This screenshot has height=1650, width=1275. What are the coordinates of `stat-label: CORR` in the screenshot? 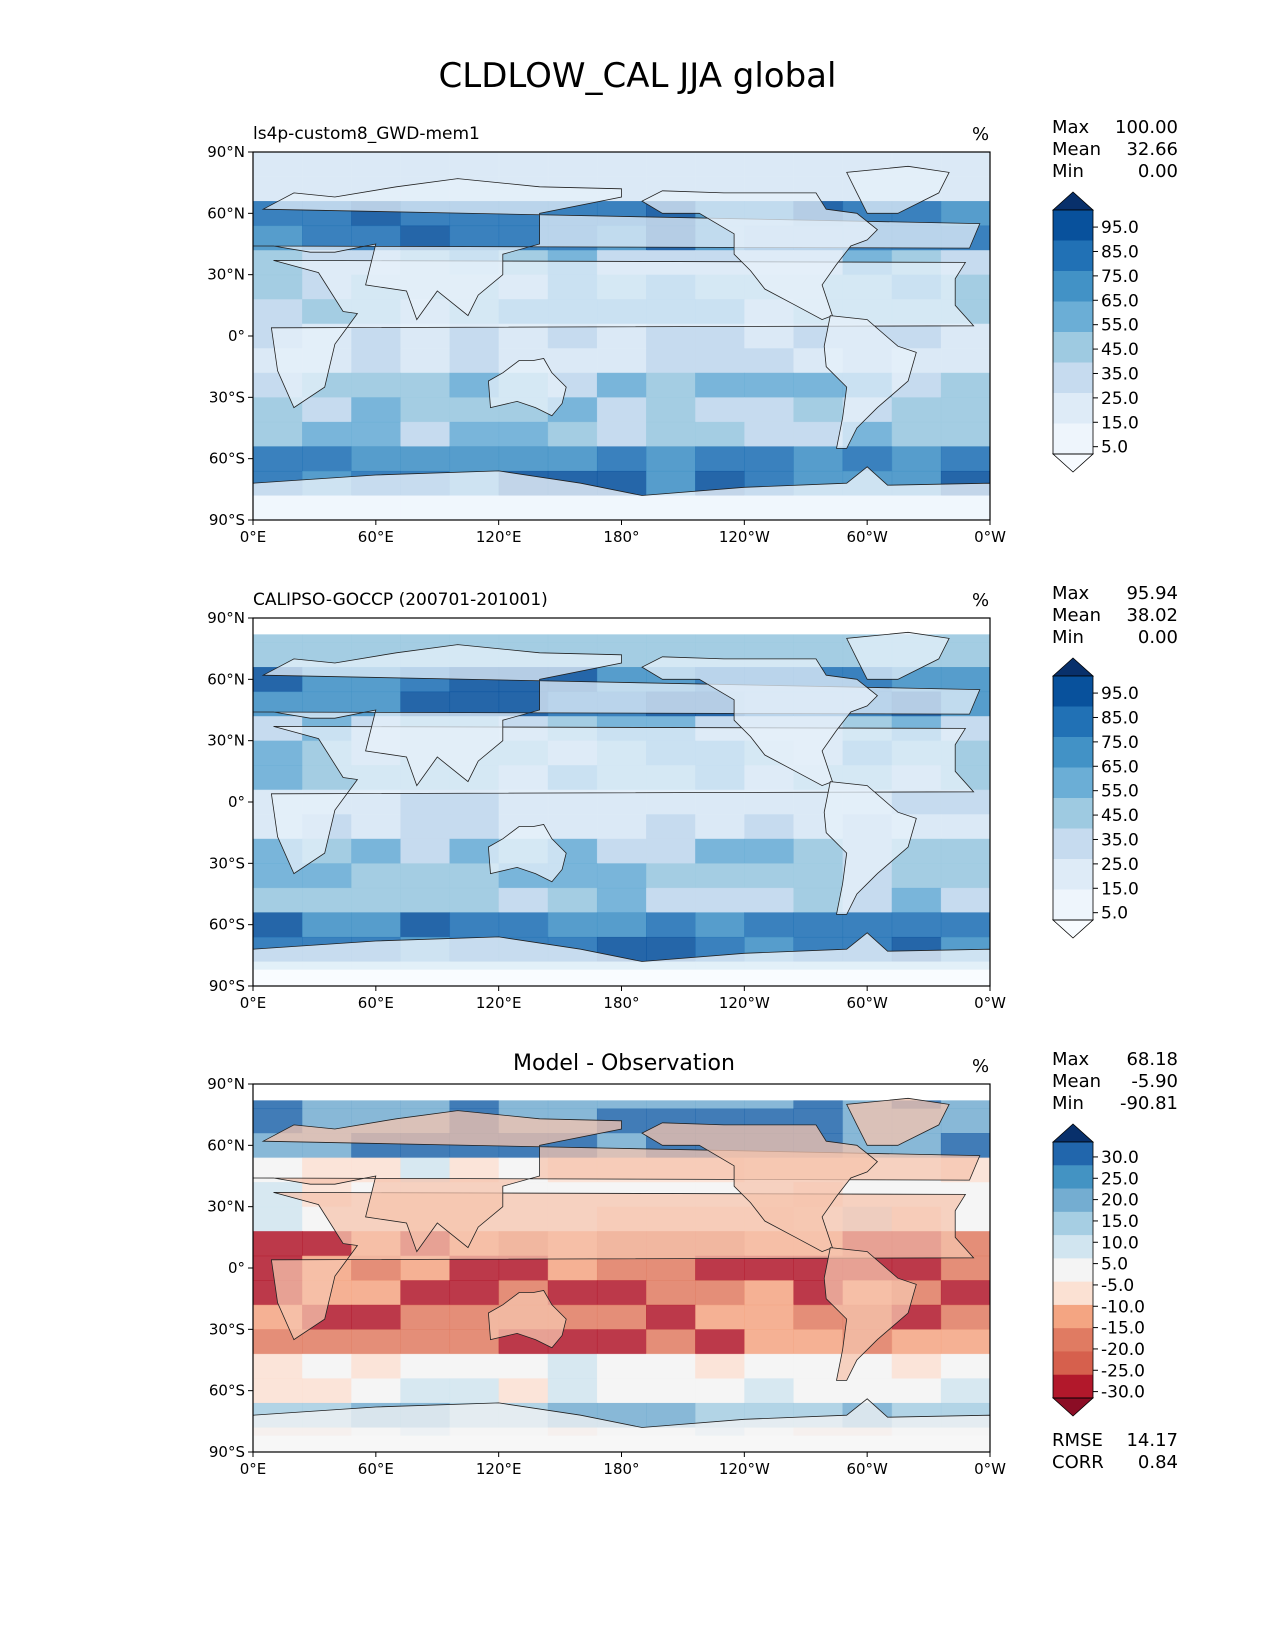 It's located at (1078, 1462).